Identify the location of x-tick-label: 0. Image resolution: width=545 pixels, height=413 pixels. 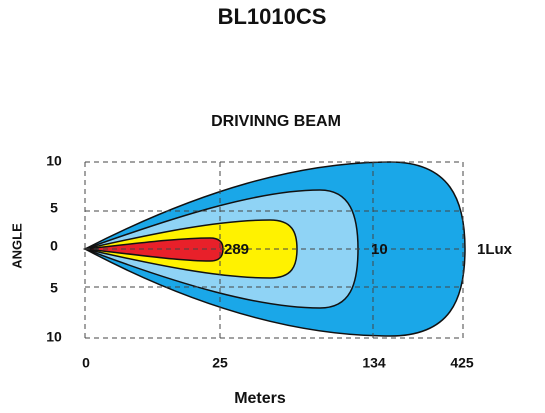
(86, 363).